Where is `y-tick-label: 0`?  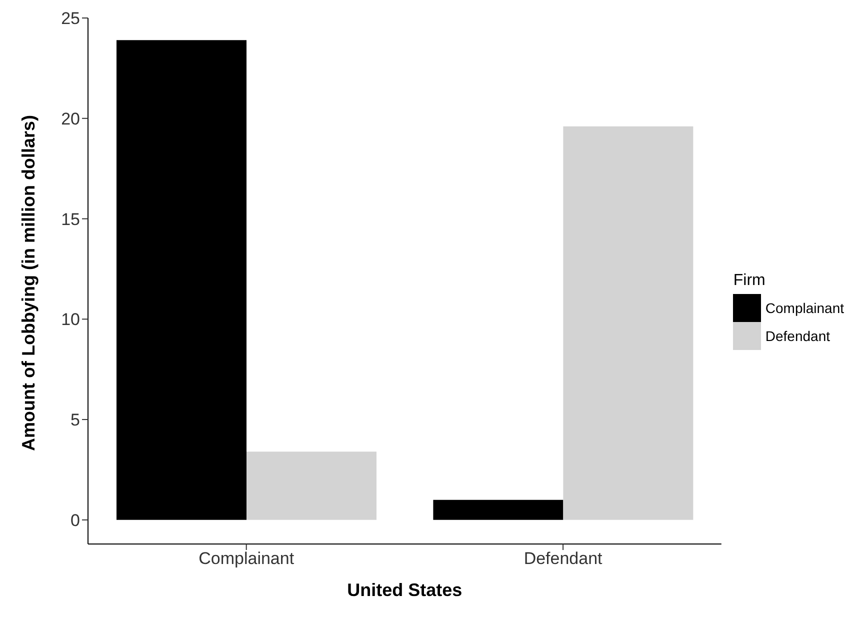
y-tick-label: 0 is located at coordinates (75, 520).